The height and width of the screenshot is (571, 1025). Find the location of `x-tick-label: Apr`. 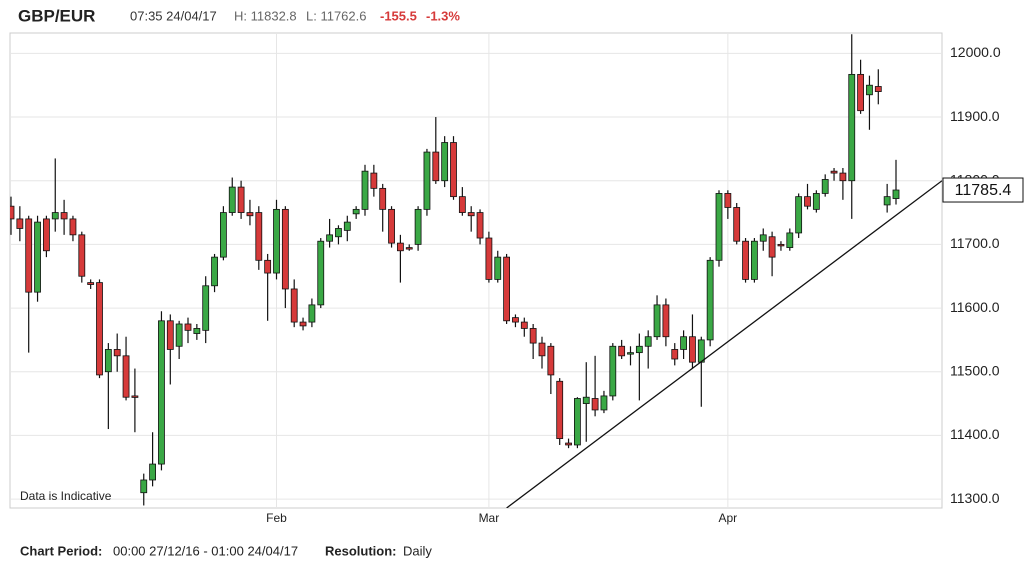

x-tick-label: Apr is located at coordinates (728, 518).